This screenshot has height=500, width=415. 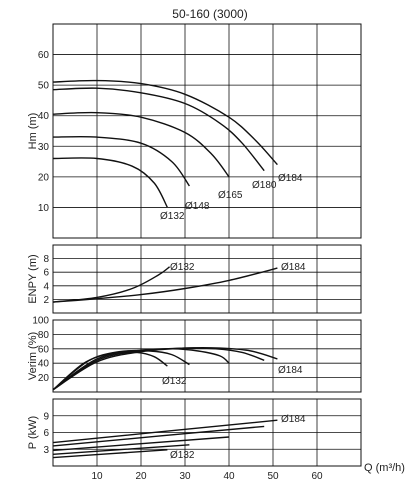 What do you see at coordinates (230, 195) in the screenshot?
I see `curve-label-head: Ø165` at bounding box center [230, 195].